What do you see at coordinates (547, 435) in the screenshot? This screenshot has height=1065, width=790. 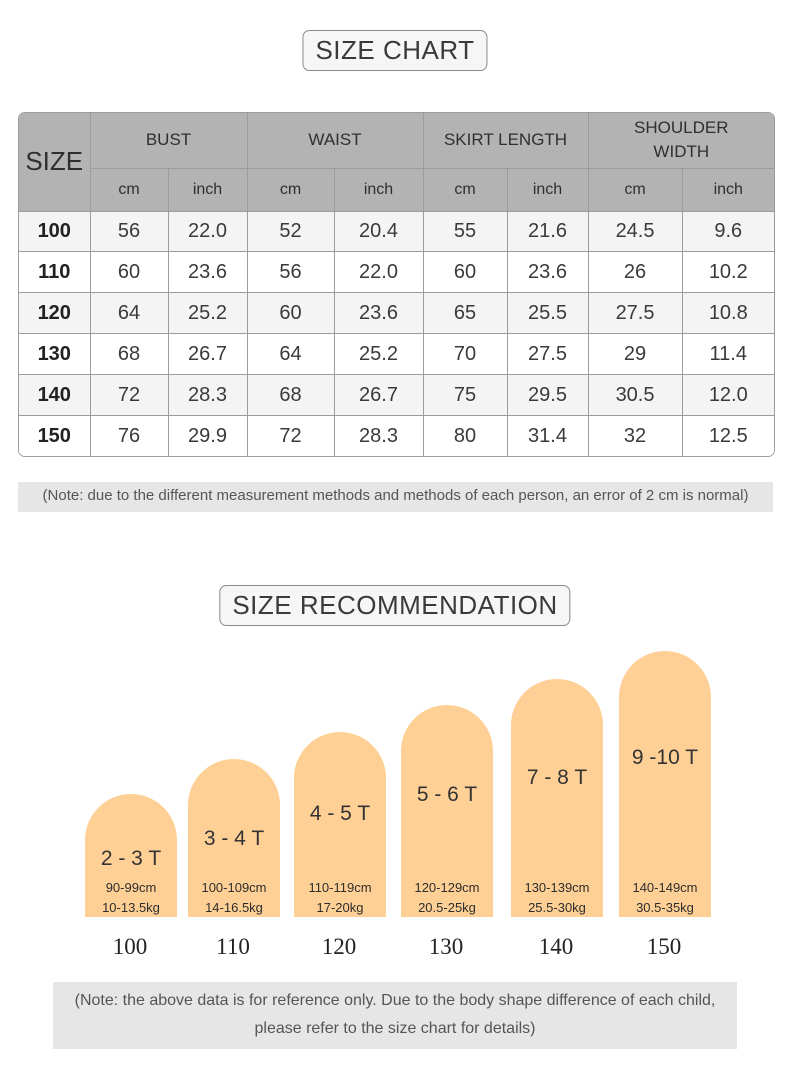 I see `table-cell: 31.4` at bounding box center [547, 435].